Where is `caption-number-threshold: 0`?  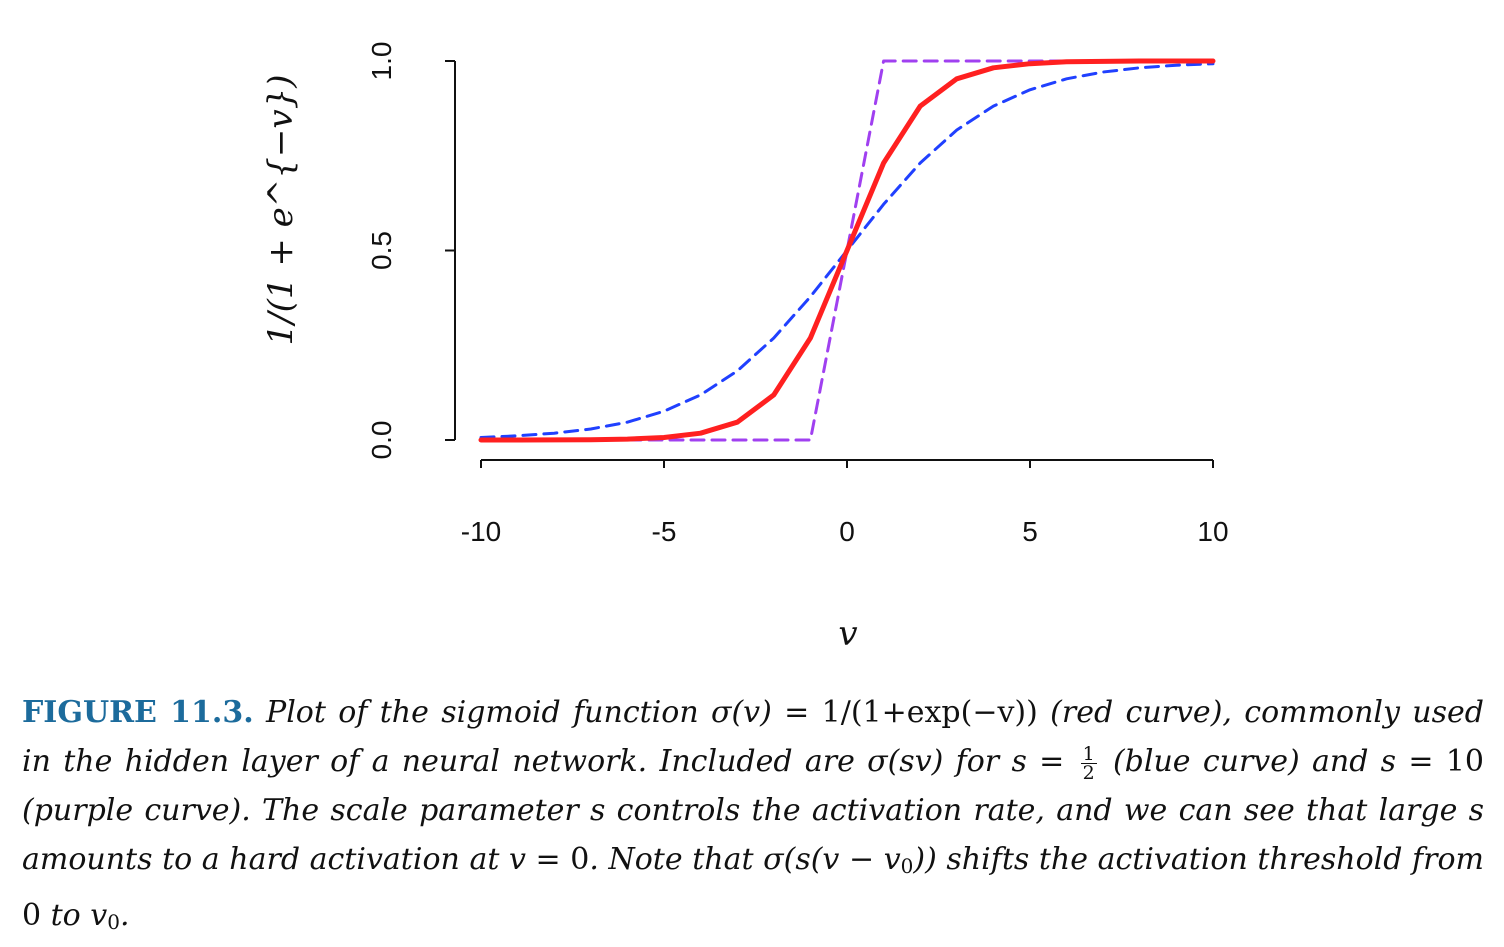 caption-number-threshold: 0 is located at coordinates (32, 915).